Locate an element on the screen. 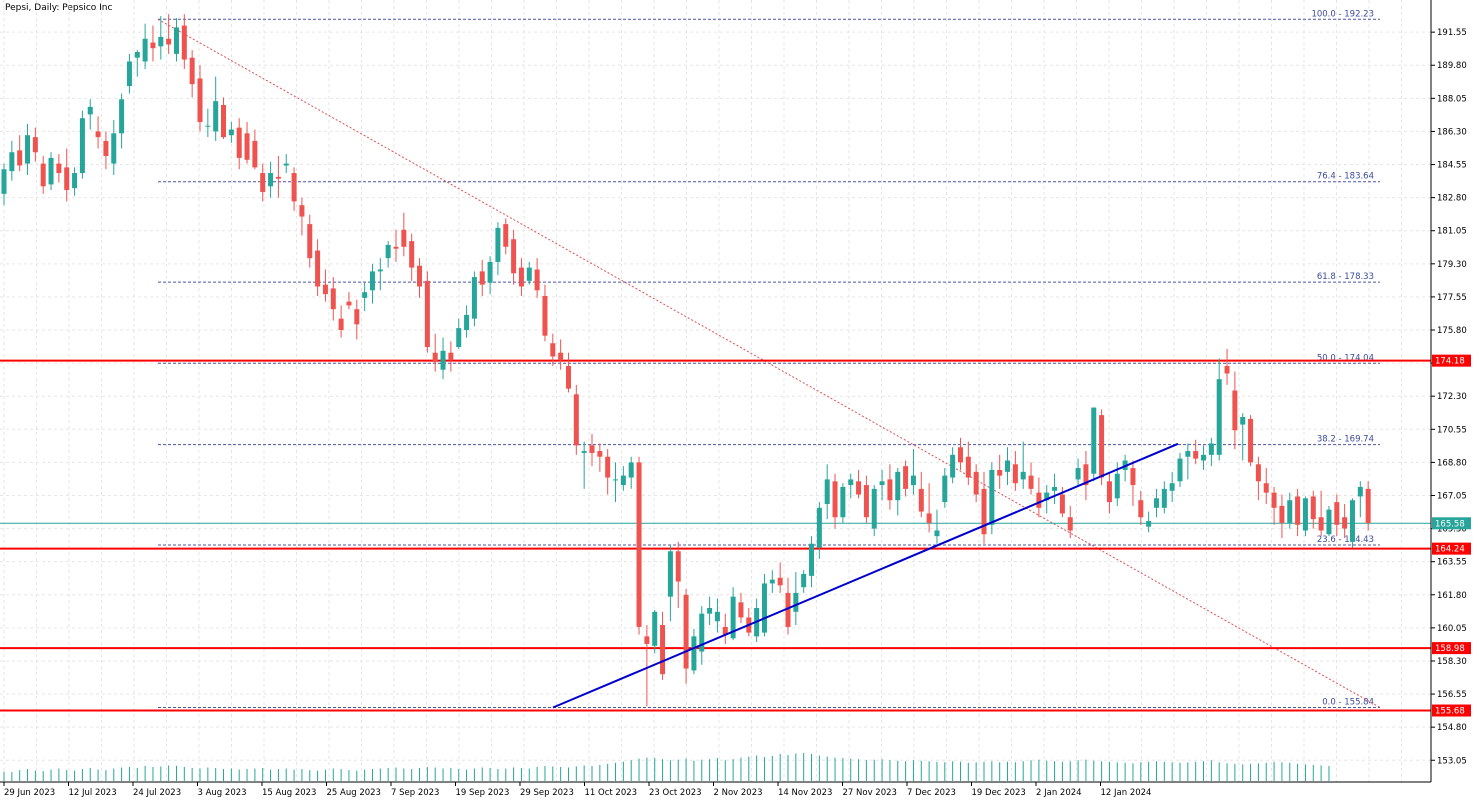 Image resolution: width=1479 pixels, height=803 pixels. date-tick-label: 12 Jan 2024 is located at coordinates (1126, 793).